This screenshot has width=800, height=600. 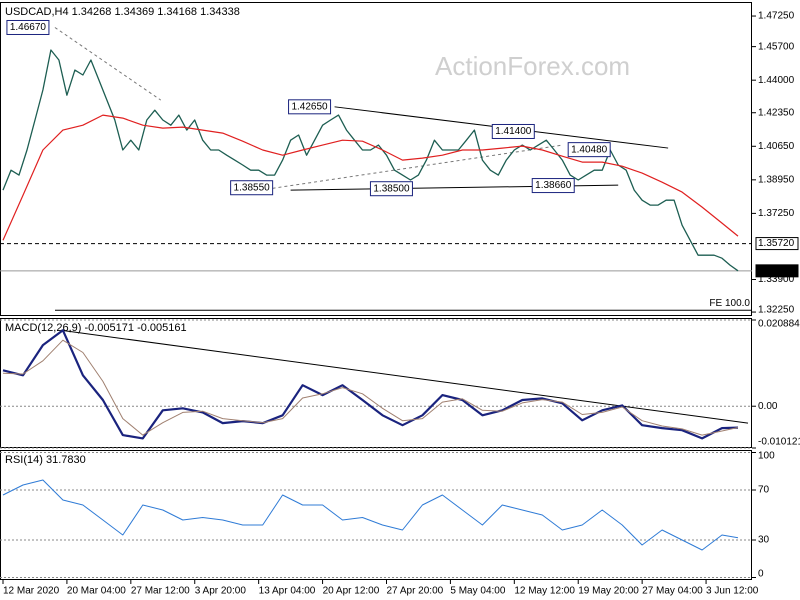 What do you see at coordinates (96, 591) in the screenshot?
I see `x-tick-label: 20 Mar 04:00` at bounding box center [96, 591].